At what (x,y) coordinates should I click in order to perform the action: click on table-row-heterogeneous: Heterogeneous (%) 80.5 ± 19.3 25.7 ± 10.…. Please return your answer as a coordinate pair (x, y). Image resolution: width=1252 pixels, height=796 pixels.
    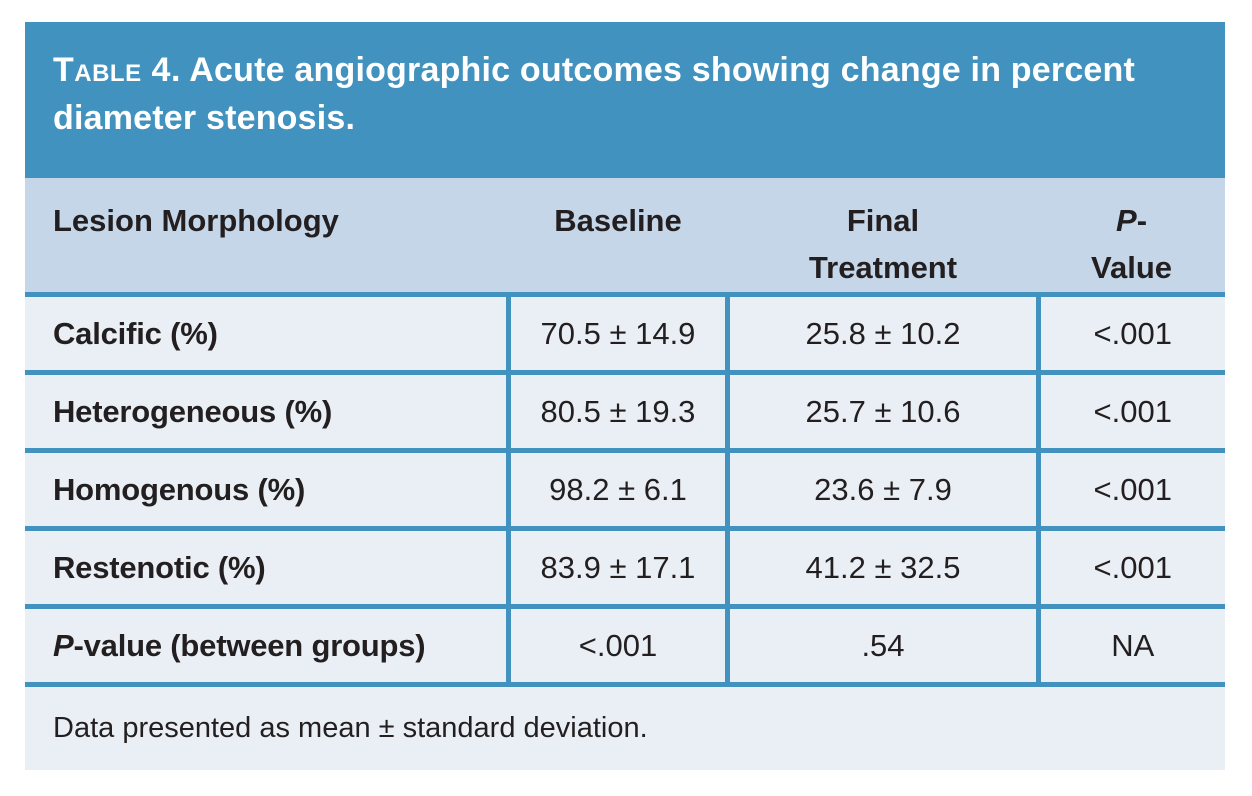
    Looking at the image, I should click on (625, 410).